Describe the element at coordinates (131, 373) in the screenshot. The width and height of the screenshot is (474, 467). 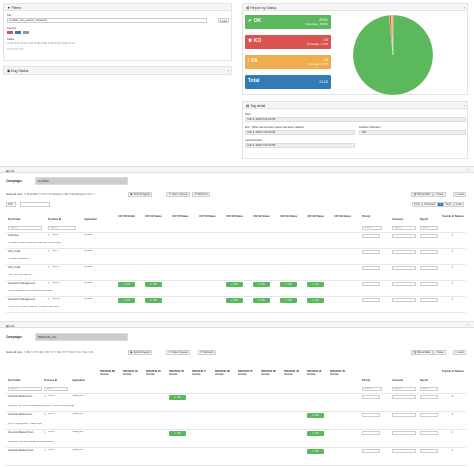
I see `col-preview-ch: PREVIEW CH chrome` at that location.